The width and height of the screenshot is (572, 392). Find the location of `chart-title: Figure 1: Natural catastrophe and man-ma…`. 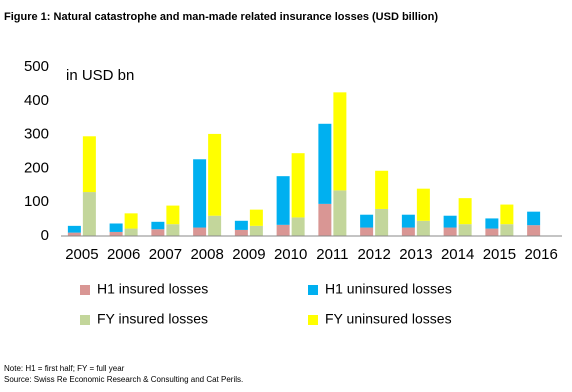

chart-title: Figure 1: Natural catastrophe and man-ma… is located at coordinates (221, 17).